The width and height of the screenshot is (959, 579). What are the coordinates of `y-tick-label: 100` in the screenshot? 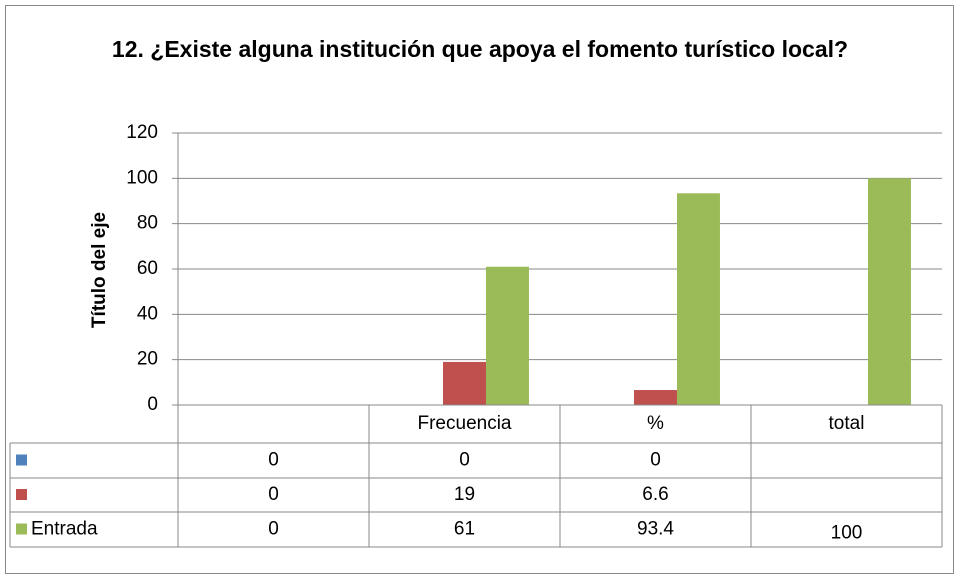 It's located at (142, 177).